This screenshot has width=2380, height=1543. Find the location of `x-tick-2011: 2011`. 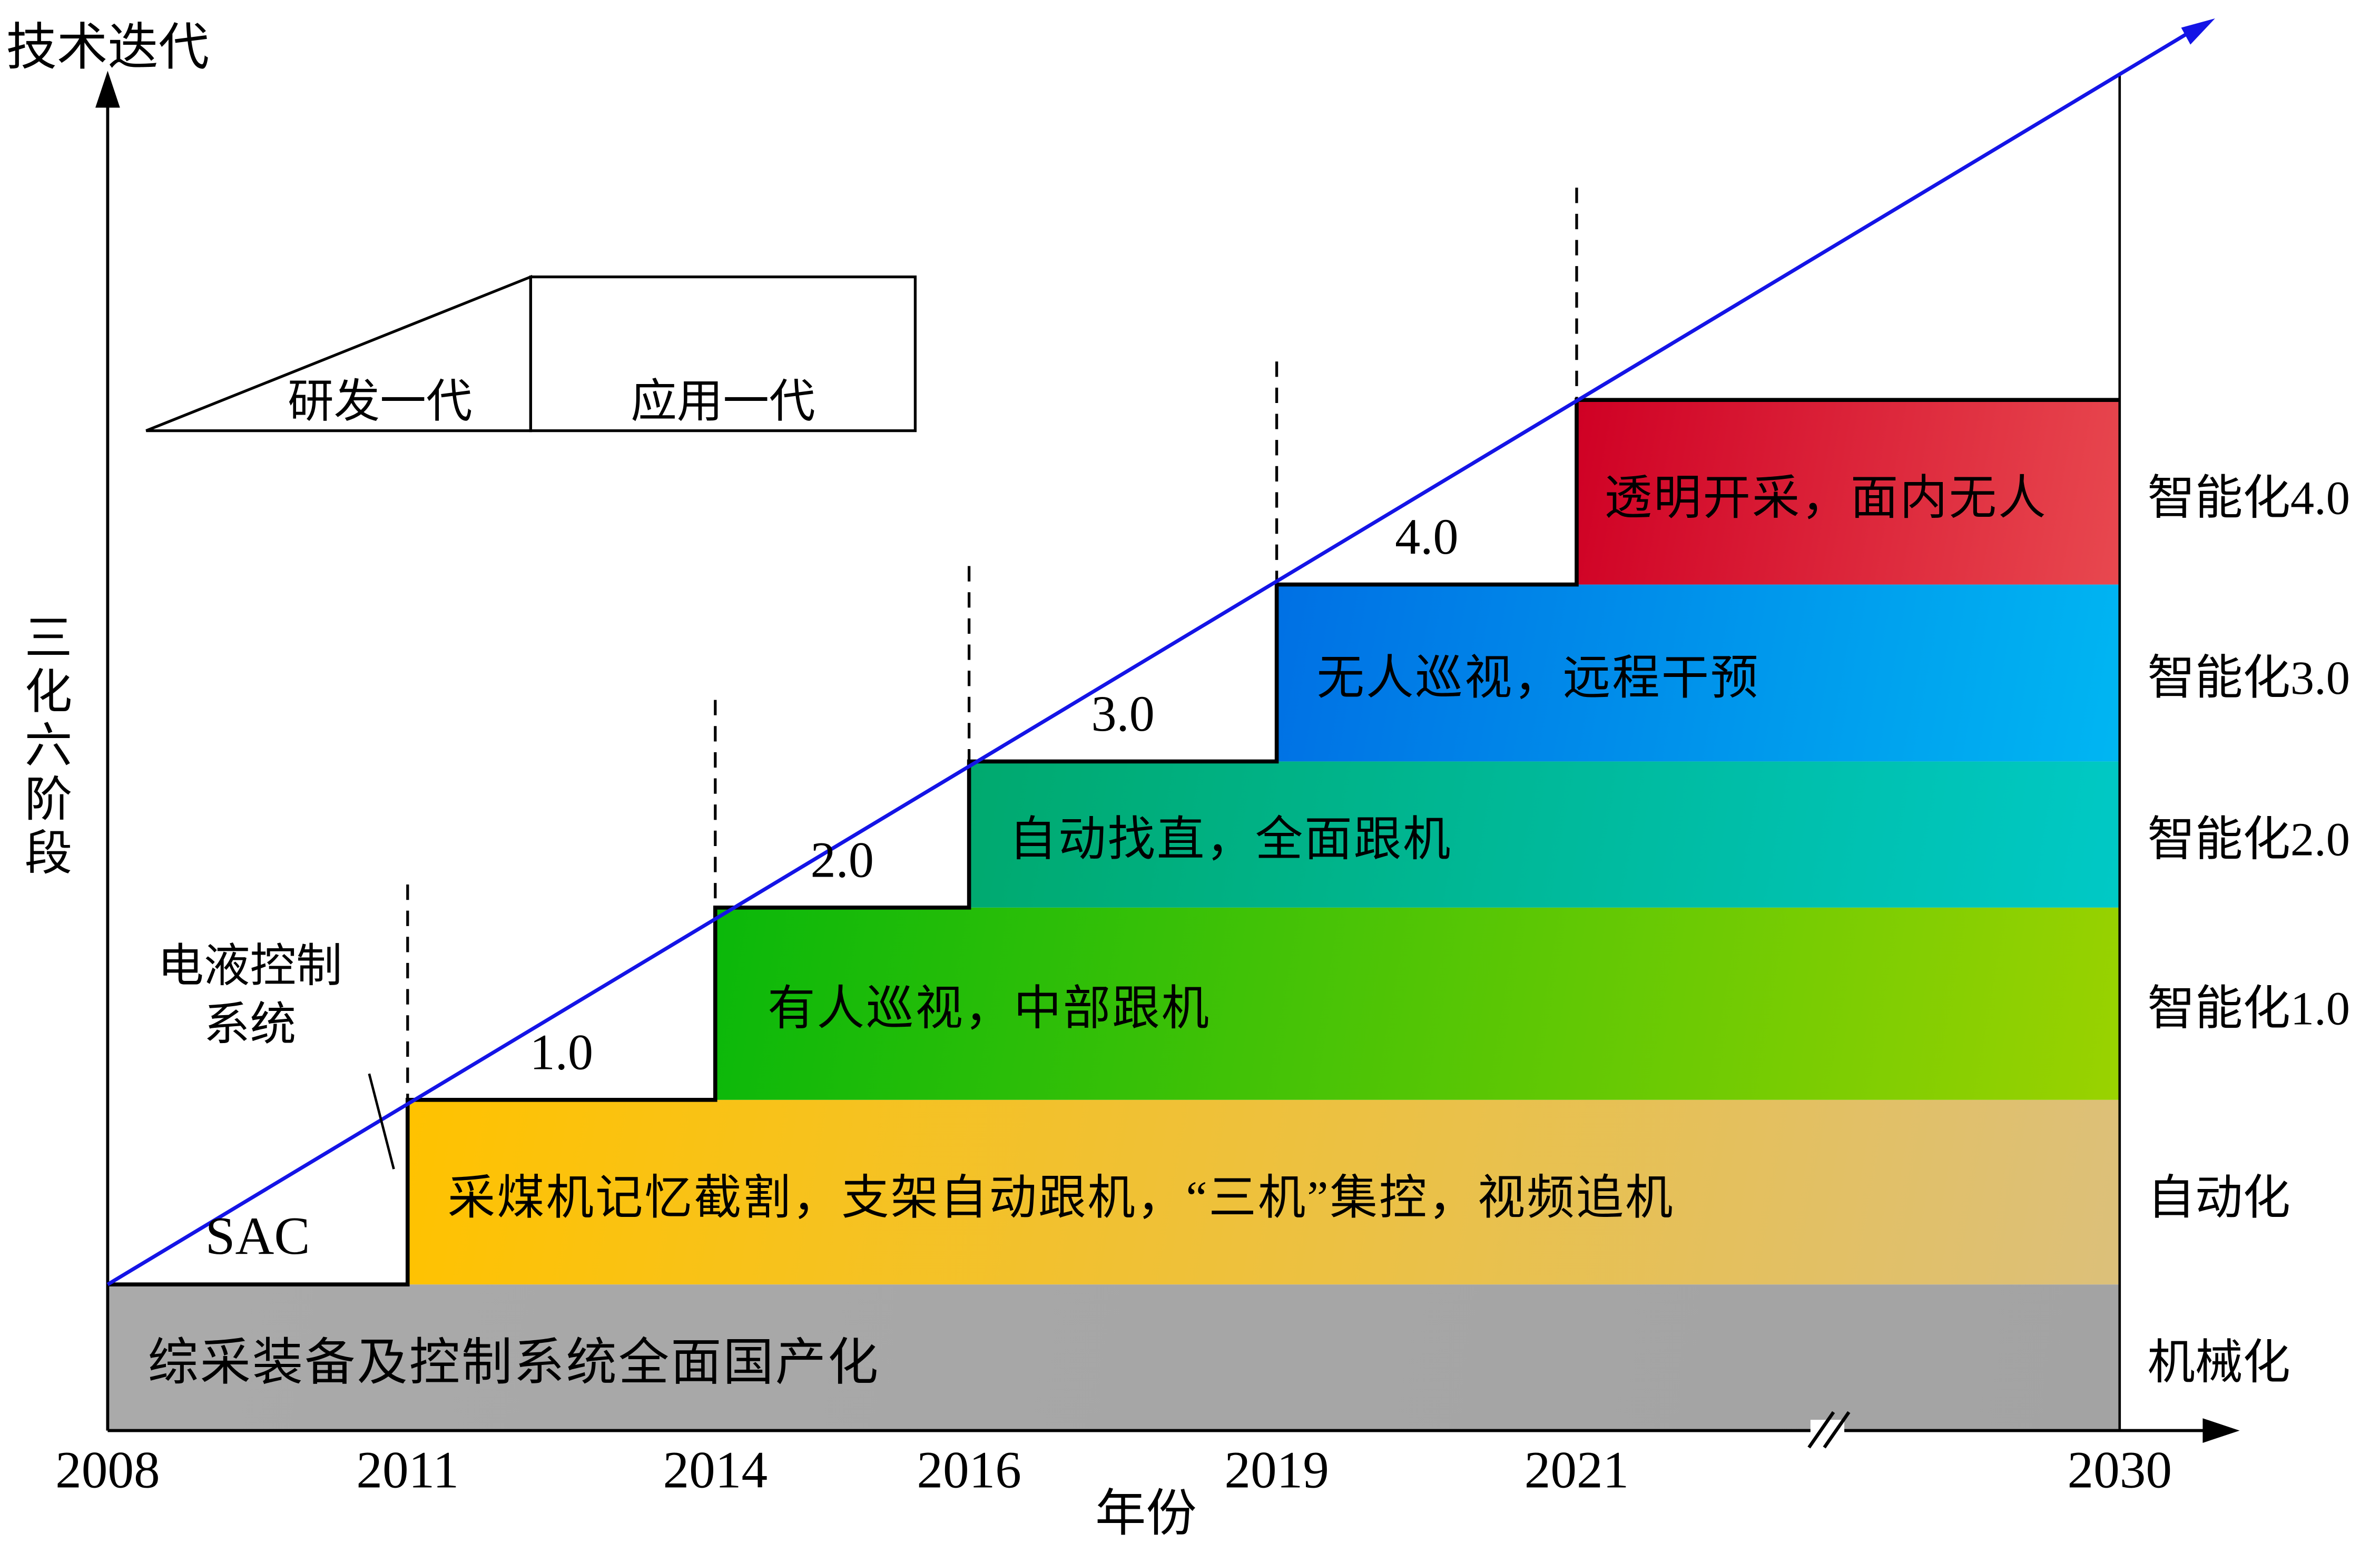

x-tick-2011: 2011 is located at coordinates (407, 1471).